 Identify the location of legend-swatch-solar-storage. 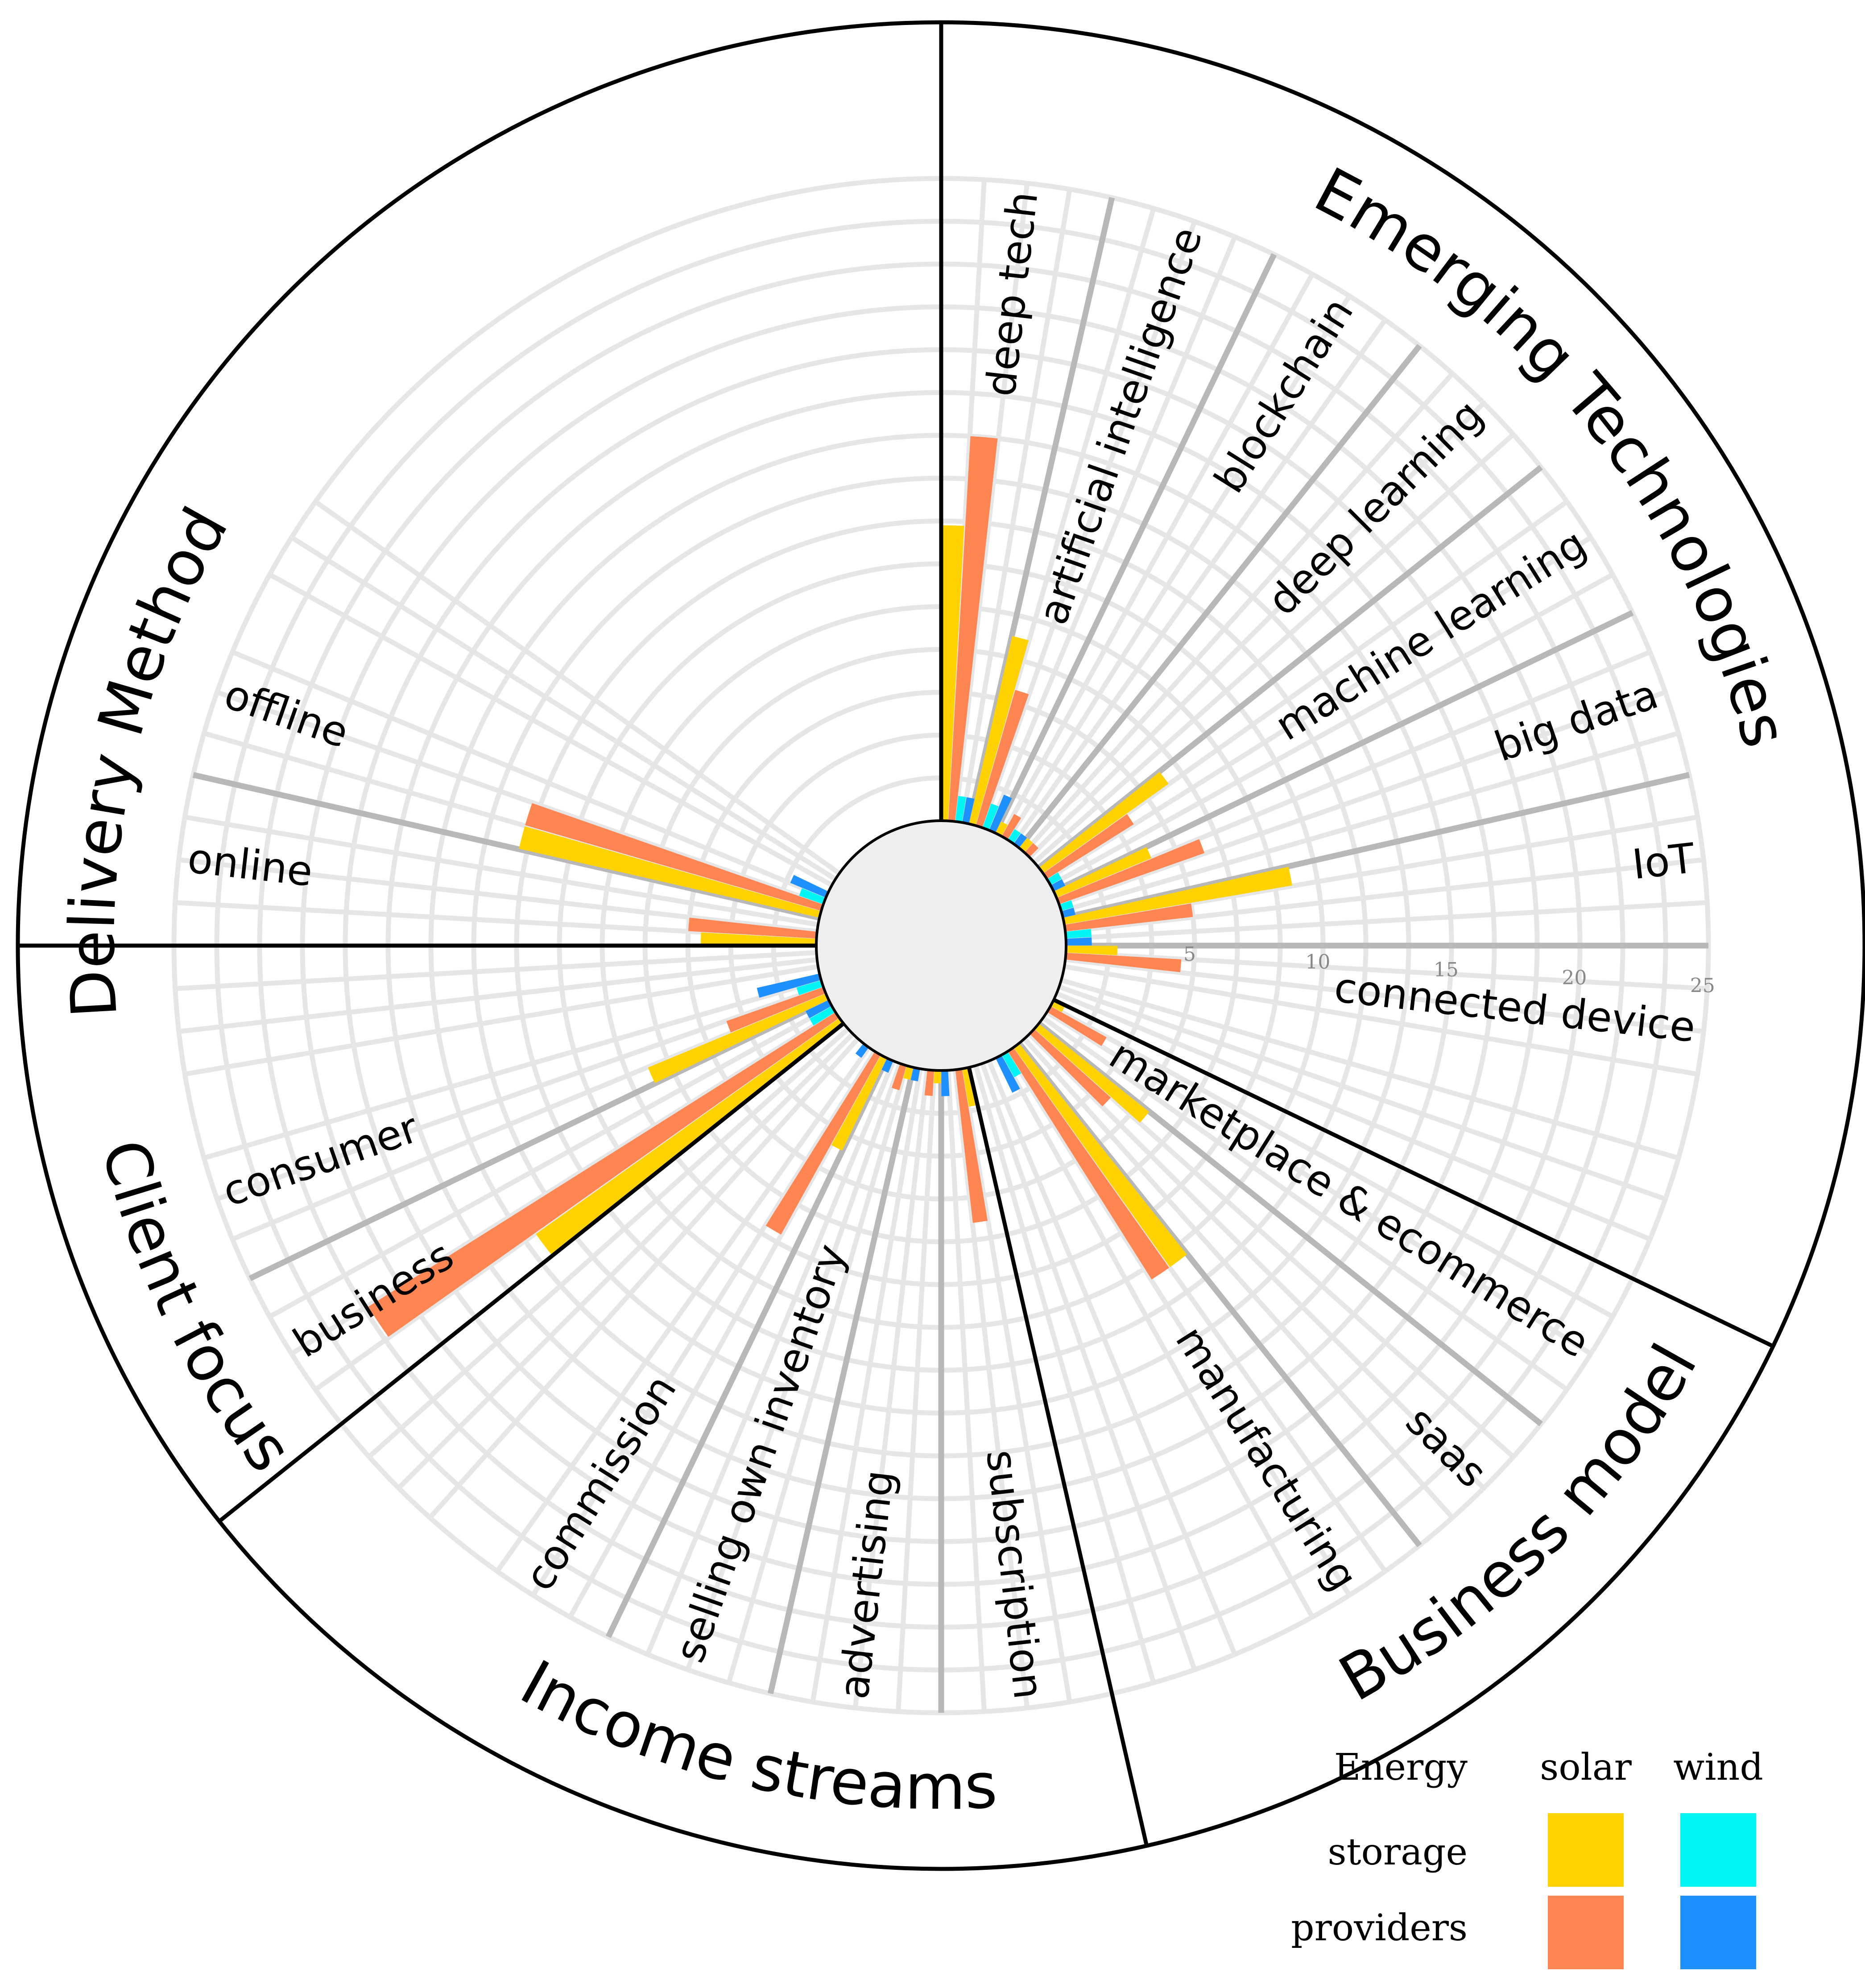
(1586, 1850).